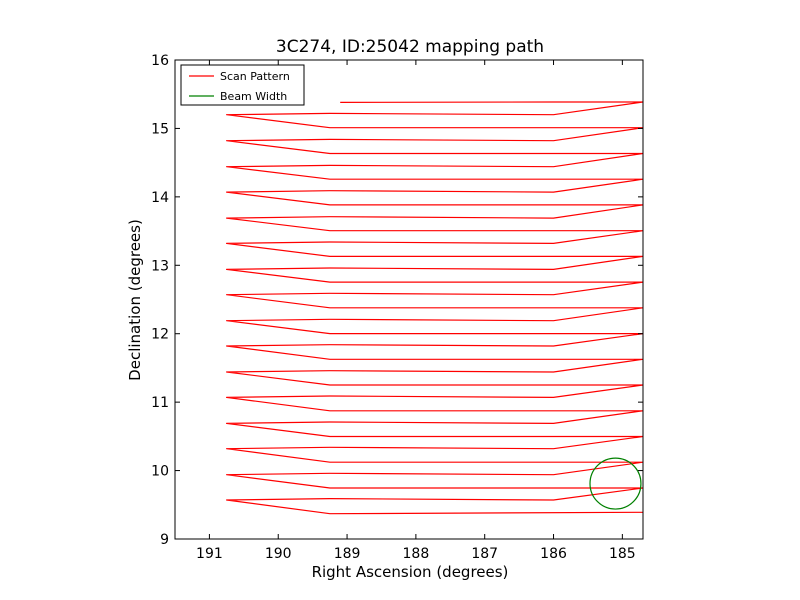 The width and height of the screenshot is (800, 600). What do you see at coordinates (160, 198) in the screenshot?
I see `y-tick-label: 14` at bounding box center [160, 198].